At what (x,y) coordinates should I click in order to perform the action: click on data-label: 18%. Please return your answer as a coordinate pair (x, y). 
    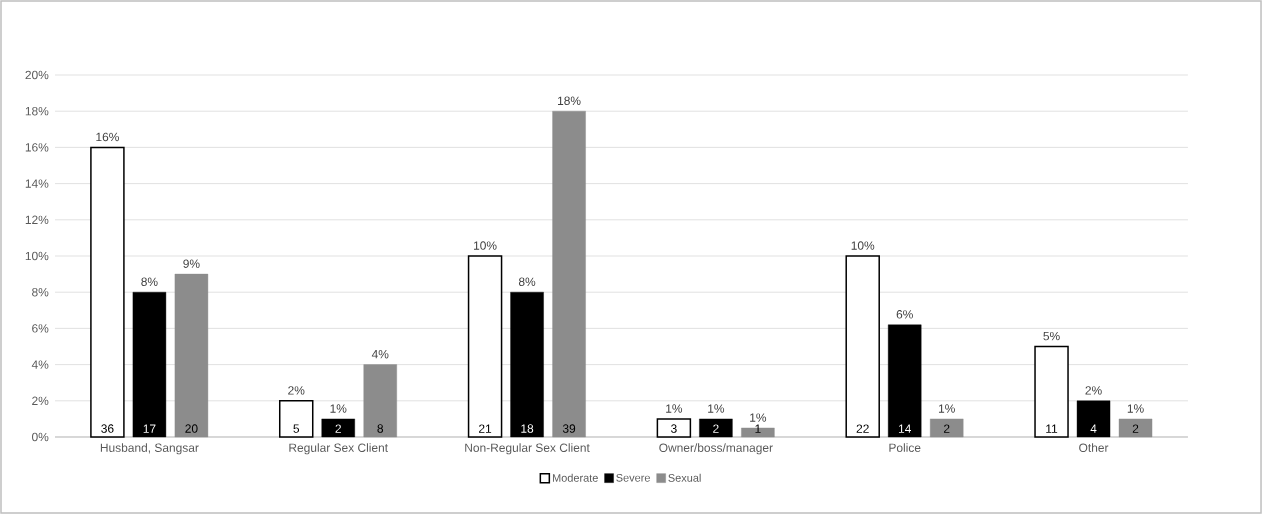
    Looking at the image, I should click on (569, 100).